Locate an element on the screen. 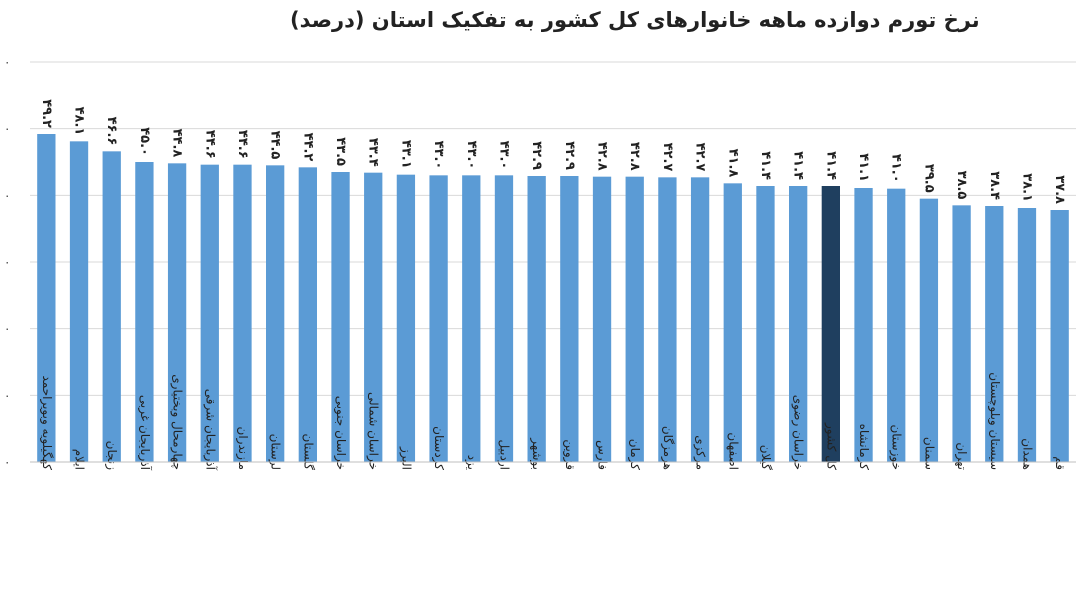 This screenshot has height=602, width=1080. category-label: چهارمحال وبختیاری is located at coordinates (177, 422).